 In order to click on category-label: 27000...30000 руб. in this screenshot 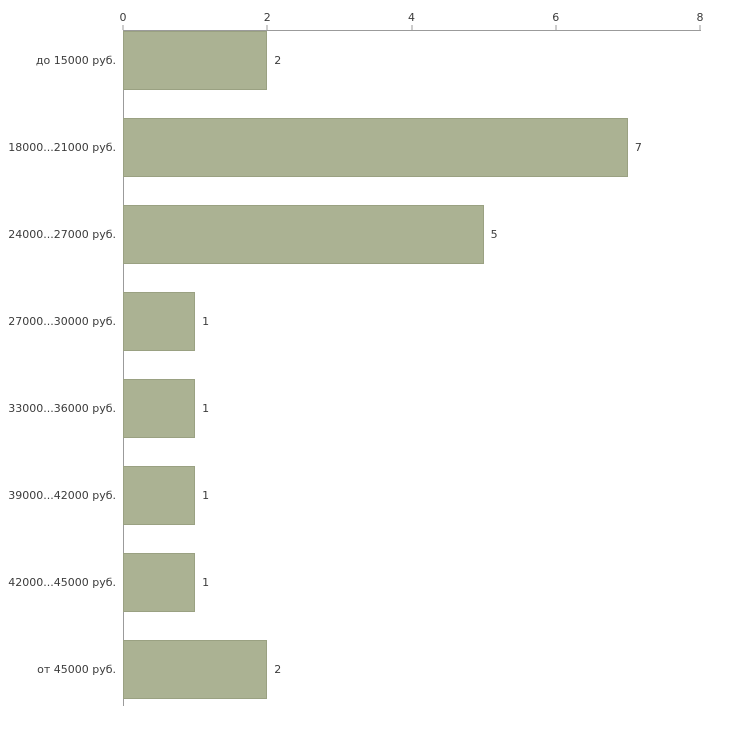, I will do `click(62, 321)`.